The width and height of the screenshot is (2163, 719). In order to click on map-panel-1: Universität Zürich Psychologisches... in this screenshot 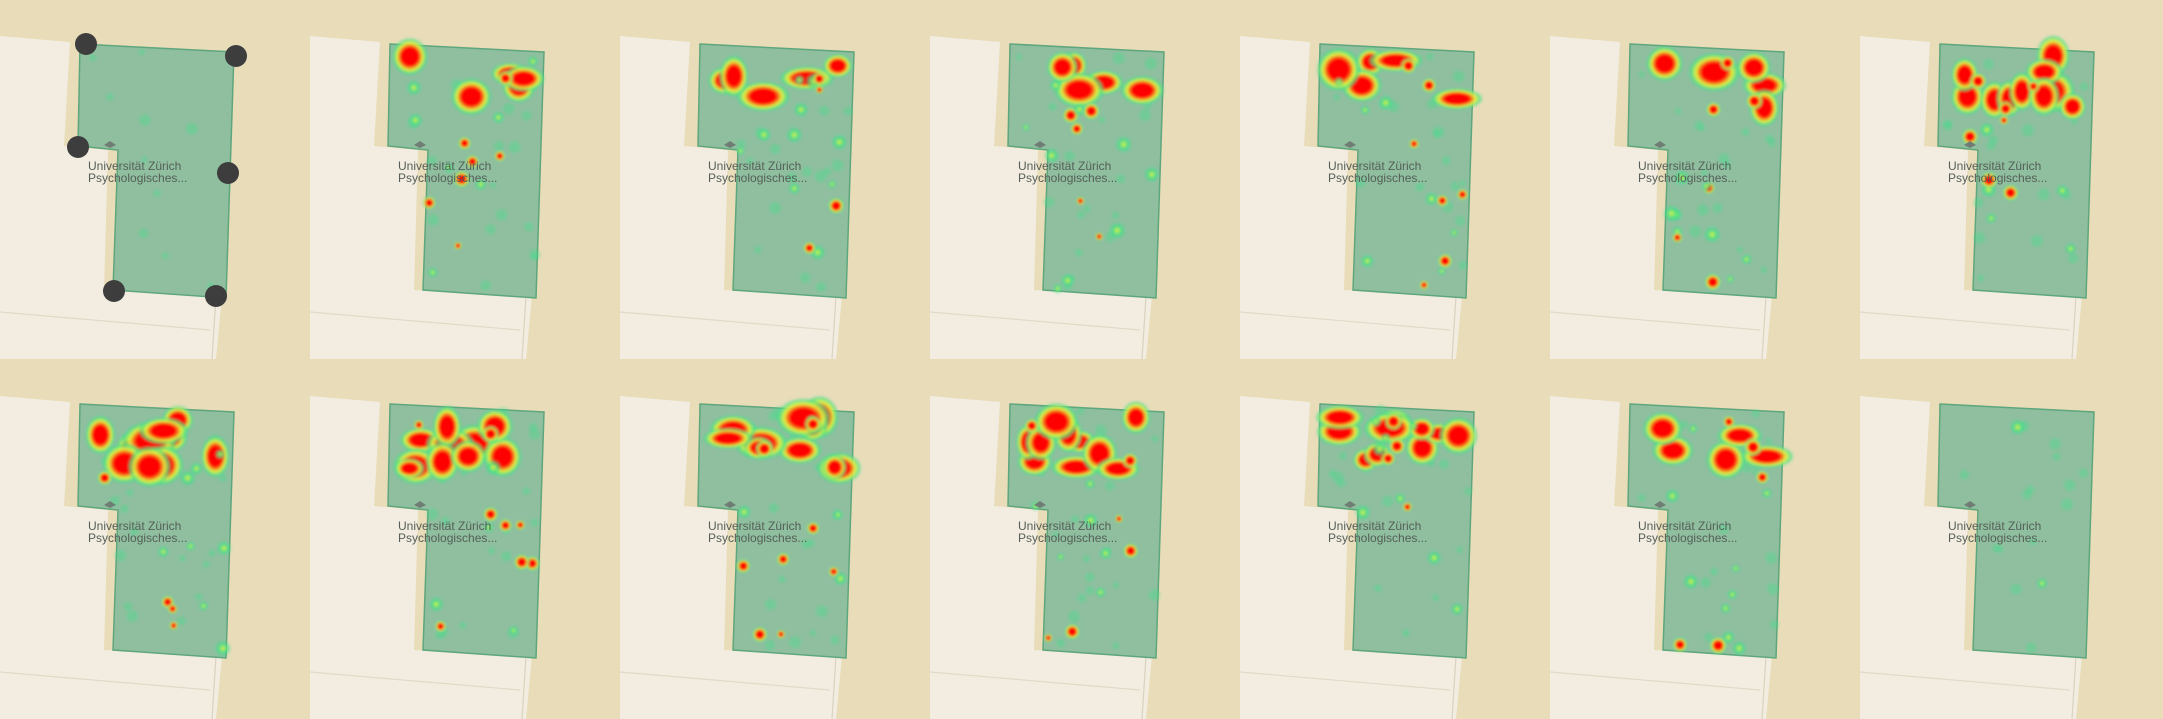, I will do `click(148, 179)`.